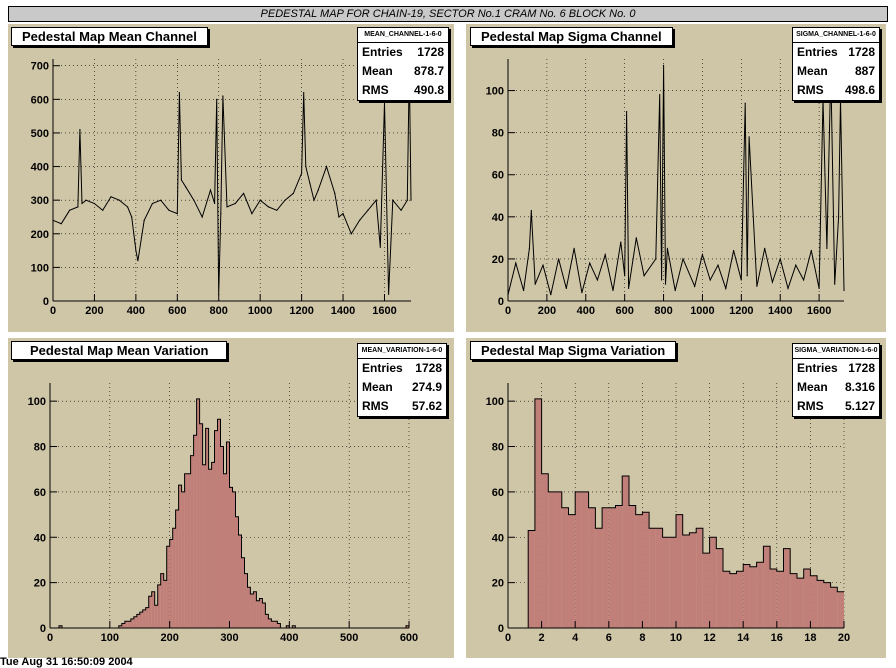 The height and width of the screenshot is (668, 896). I want to click on x-tick-label: 800, so click(663, 311).